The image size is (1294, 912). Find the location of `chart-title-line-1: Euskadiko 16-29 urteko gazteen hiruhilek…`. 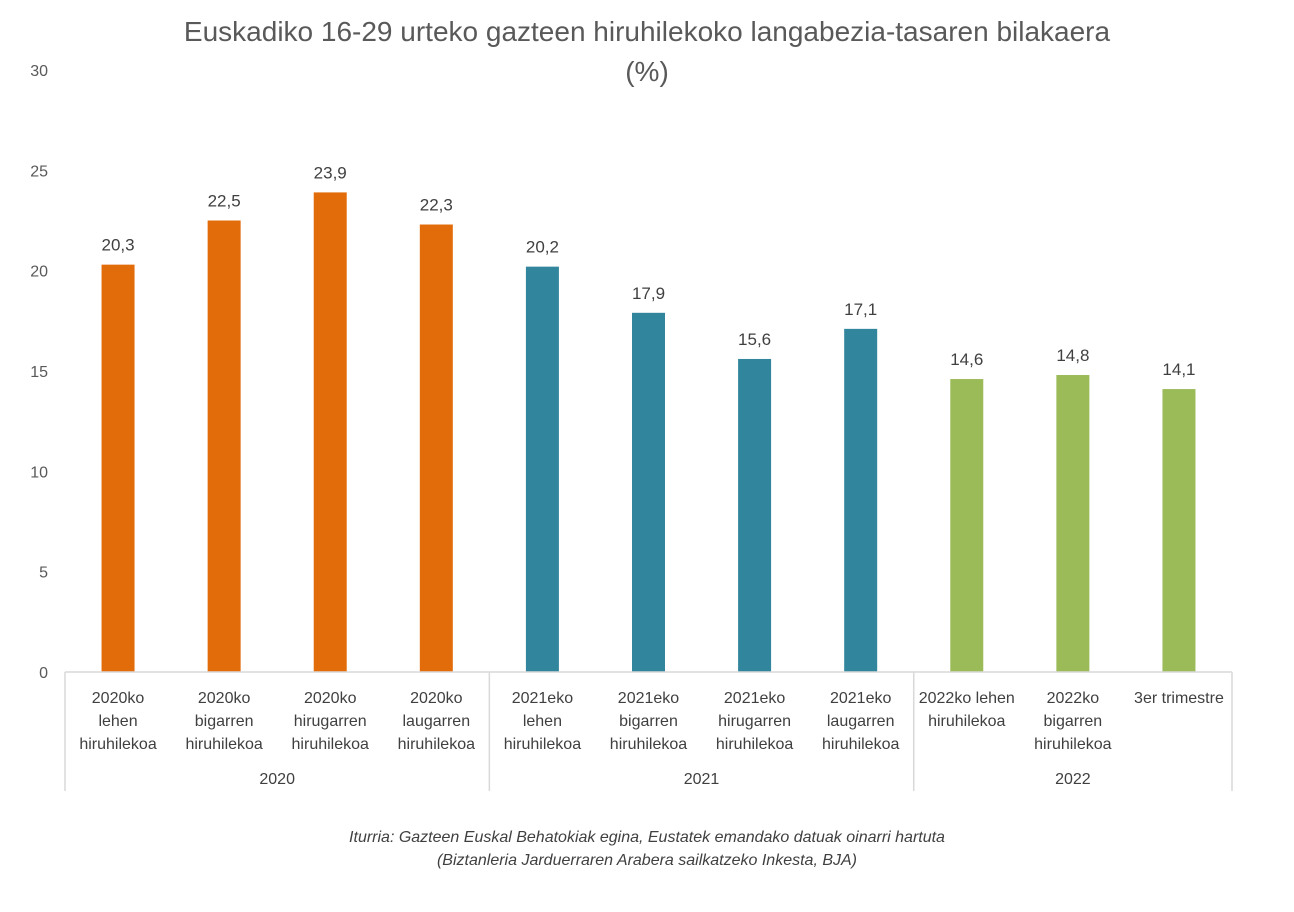

chart-title-line-1: Euskadiko 16-29 urteko gazteen hiruhilek… is located at coordinates (647, 31).